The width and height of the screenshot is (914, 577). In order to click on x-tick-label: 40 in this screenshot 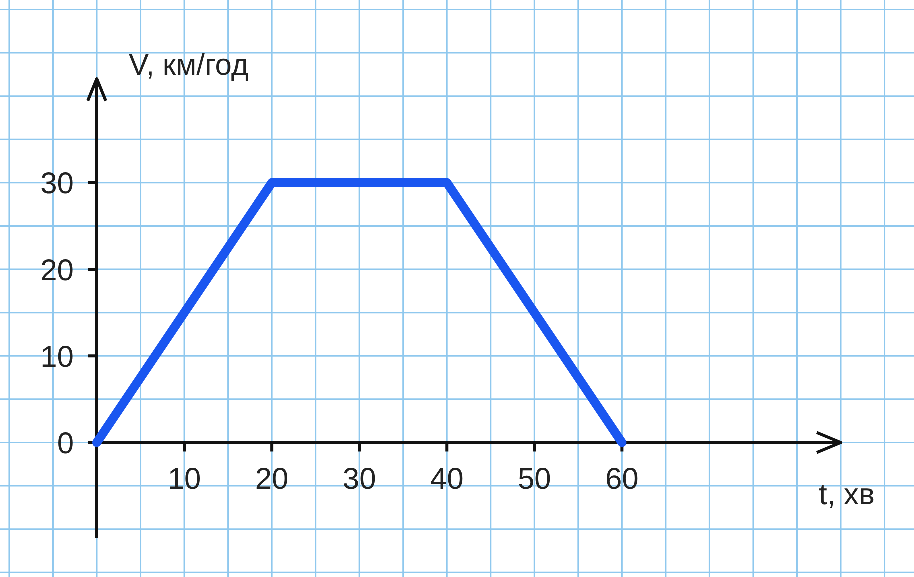, I will do `click(447, 479)`.